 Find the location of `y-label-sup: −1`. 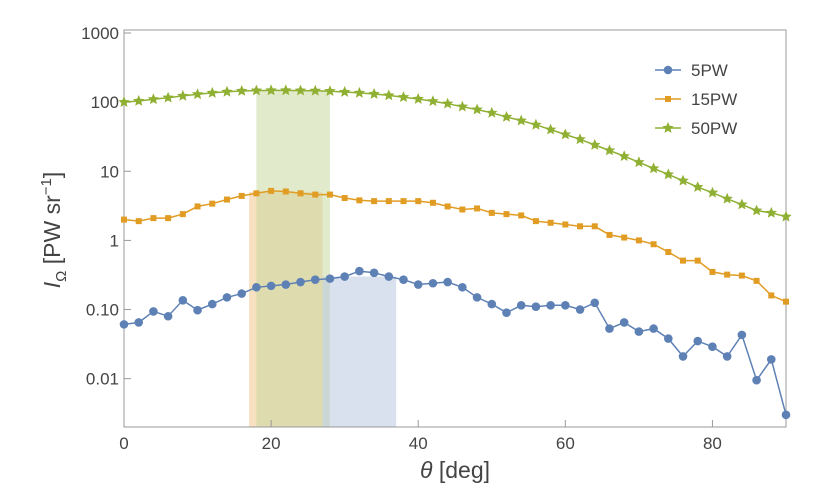

y-label-sup: −1 is located at coordinates (46, 186).